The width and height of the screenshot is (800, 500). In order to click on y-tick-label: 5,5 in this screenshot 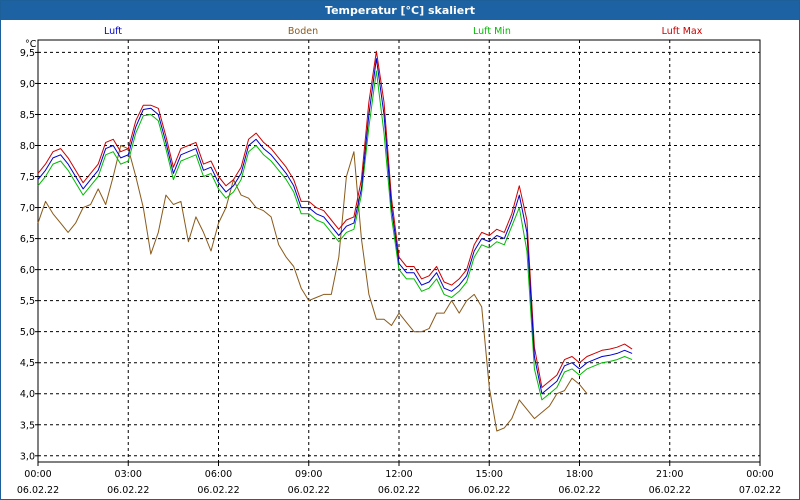, I will do `click(27, 301)`.